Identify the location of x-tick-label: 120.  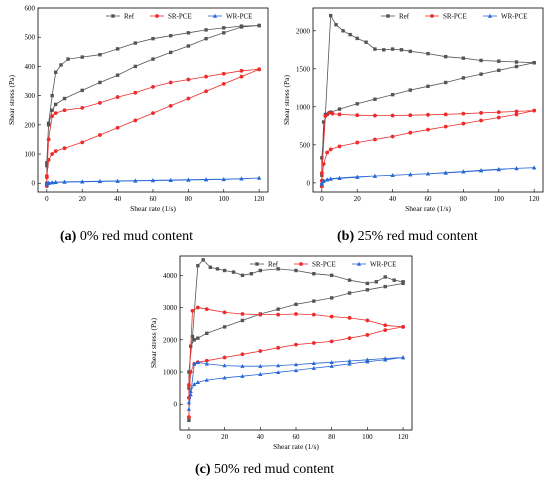
(403, 437).